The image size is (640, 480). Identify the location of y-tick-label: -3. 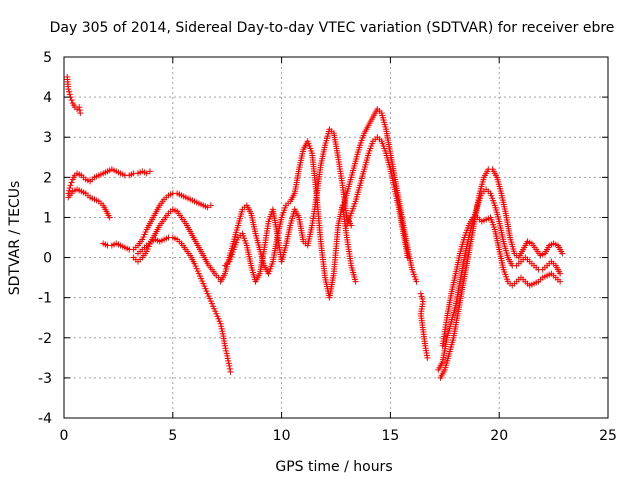
(45, 379).